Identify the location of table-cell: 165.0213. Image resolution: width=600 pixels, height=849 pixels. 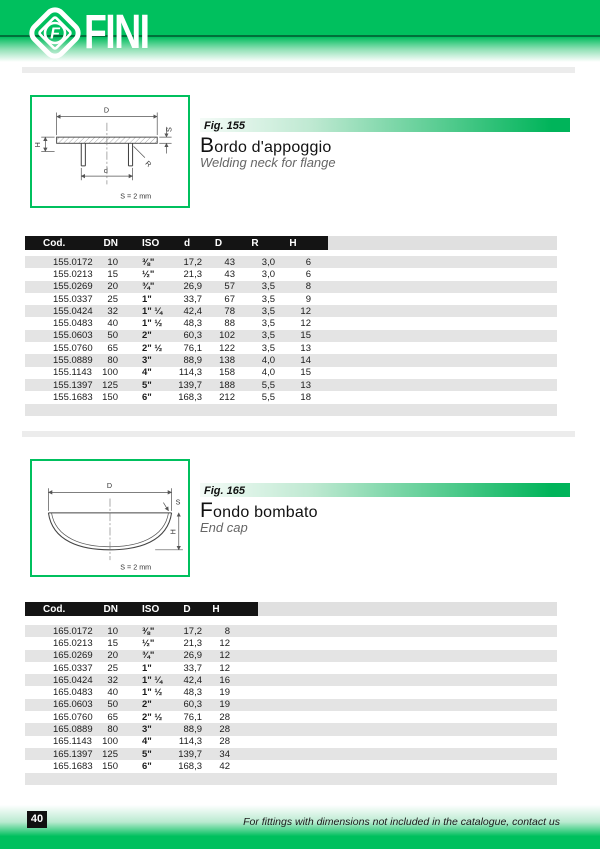
(73, 643).